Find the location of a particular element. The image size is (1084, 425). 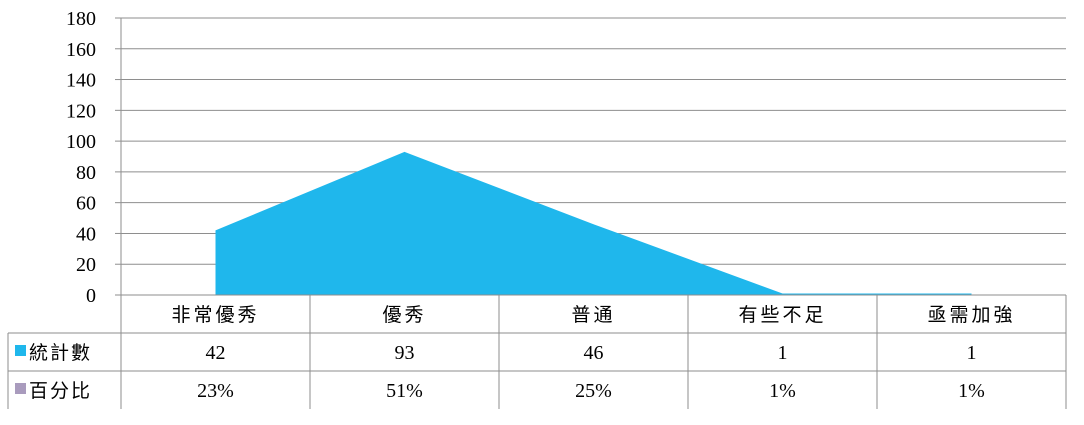

y-tick-label: 40 is located at coordinates (86, 234).